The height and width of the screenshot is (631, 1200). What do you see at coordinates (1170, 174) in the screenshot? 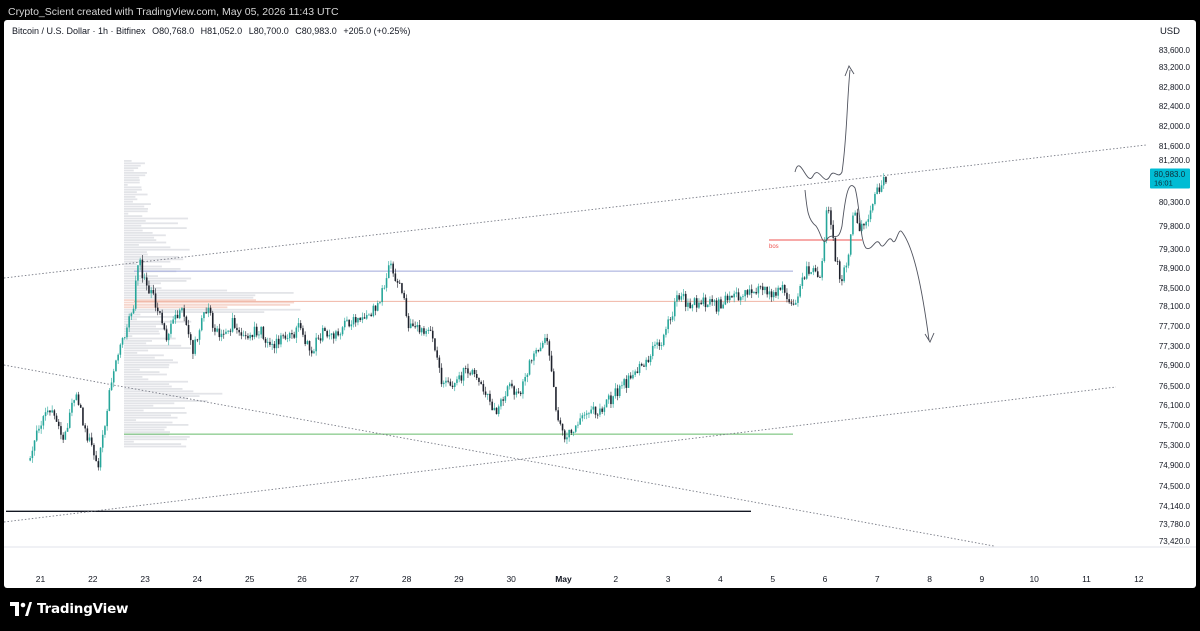
I see `last-price-label: 80,983.0` at bounding box center [1170, 174].